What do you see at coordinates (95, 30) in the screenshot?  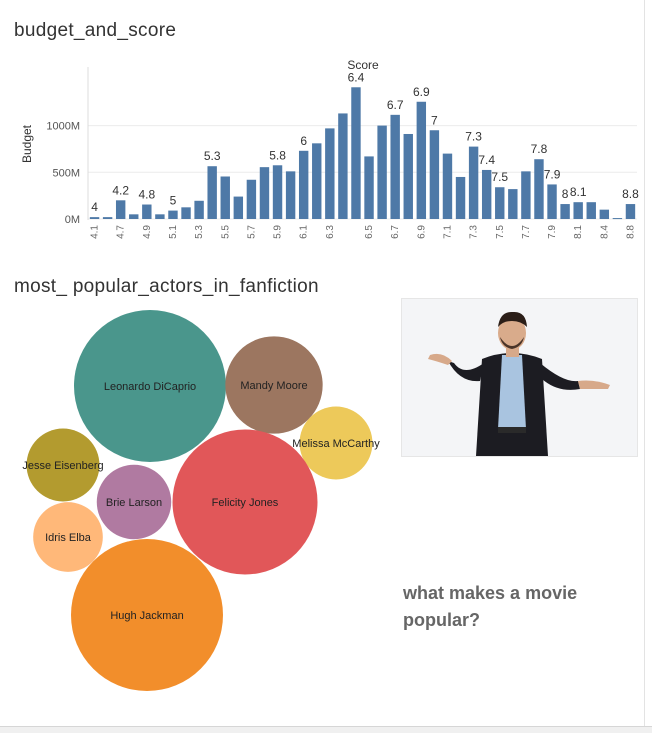 I see `budget-chart-title: budget_and_score` at bounding box center [95, 30].